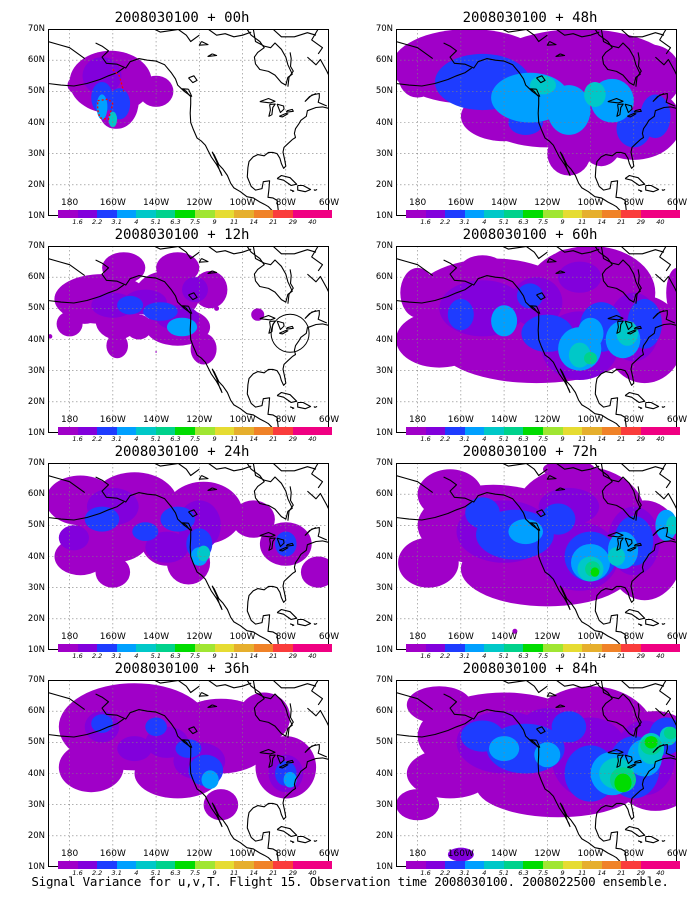  Describe the element at coordinates (36, 463) in the screenshot. I see `latitude-tick-label: 70N` at that location.